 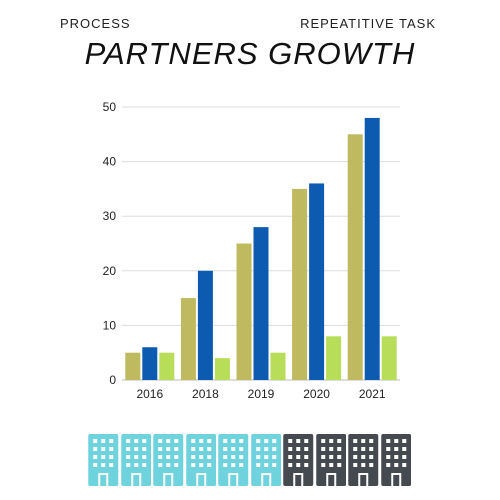 What do you see at coordinates (261, 394) in the screenshot?
I see `x-tick-label: 2019` at bounding box center [261, 394].